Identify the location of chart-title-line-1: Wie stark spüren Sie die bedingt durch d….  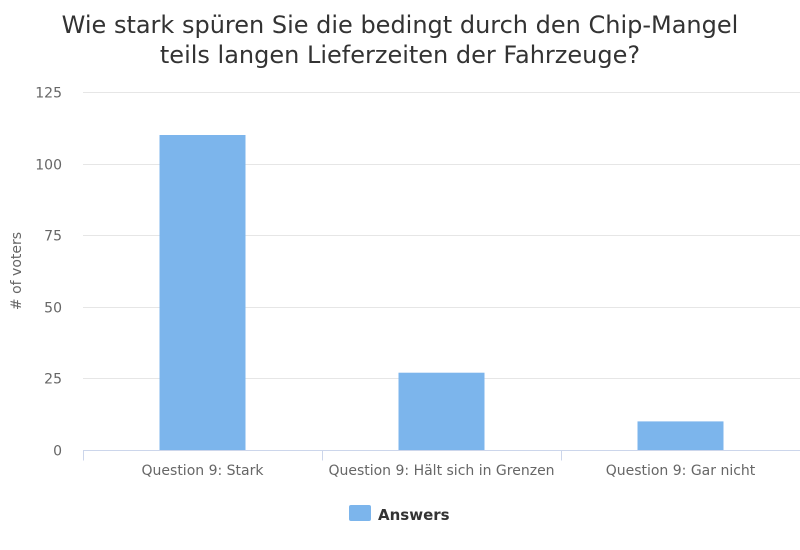
(400, 25).